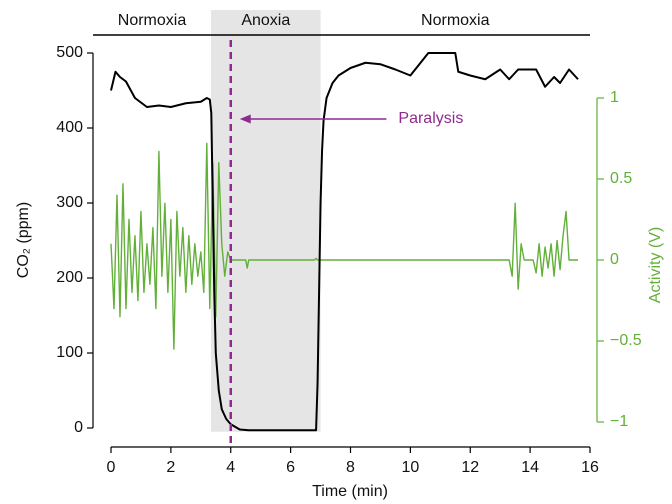  I want to click on x-tick-label: 8, so click(350, 467).